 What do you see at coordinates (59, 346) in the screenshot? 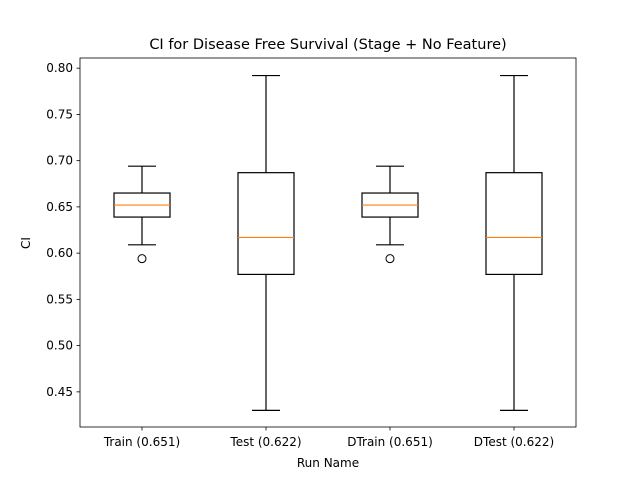
I see `y-tick-label: 0.50` at bounding box center [59, 346].